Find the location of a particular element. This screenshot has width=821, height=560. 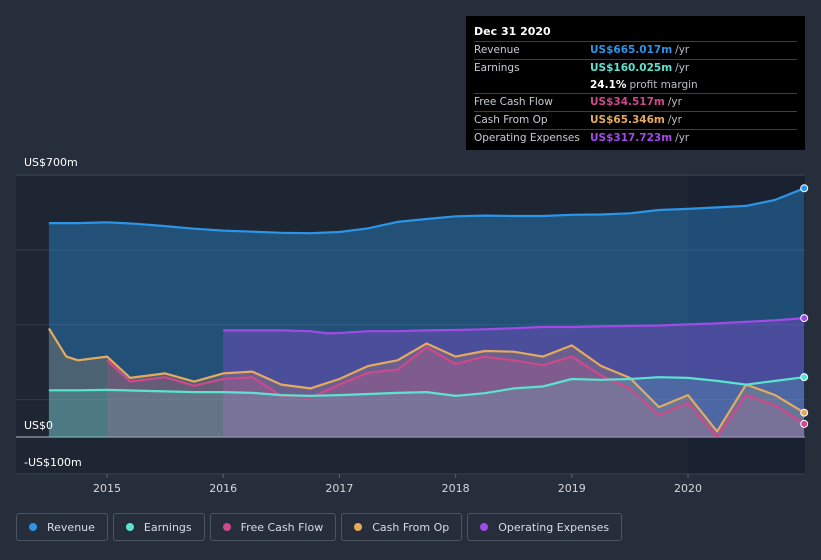

revenue-line is located at coordinates (426, 211).